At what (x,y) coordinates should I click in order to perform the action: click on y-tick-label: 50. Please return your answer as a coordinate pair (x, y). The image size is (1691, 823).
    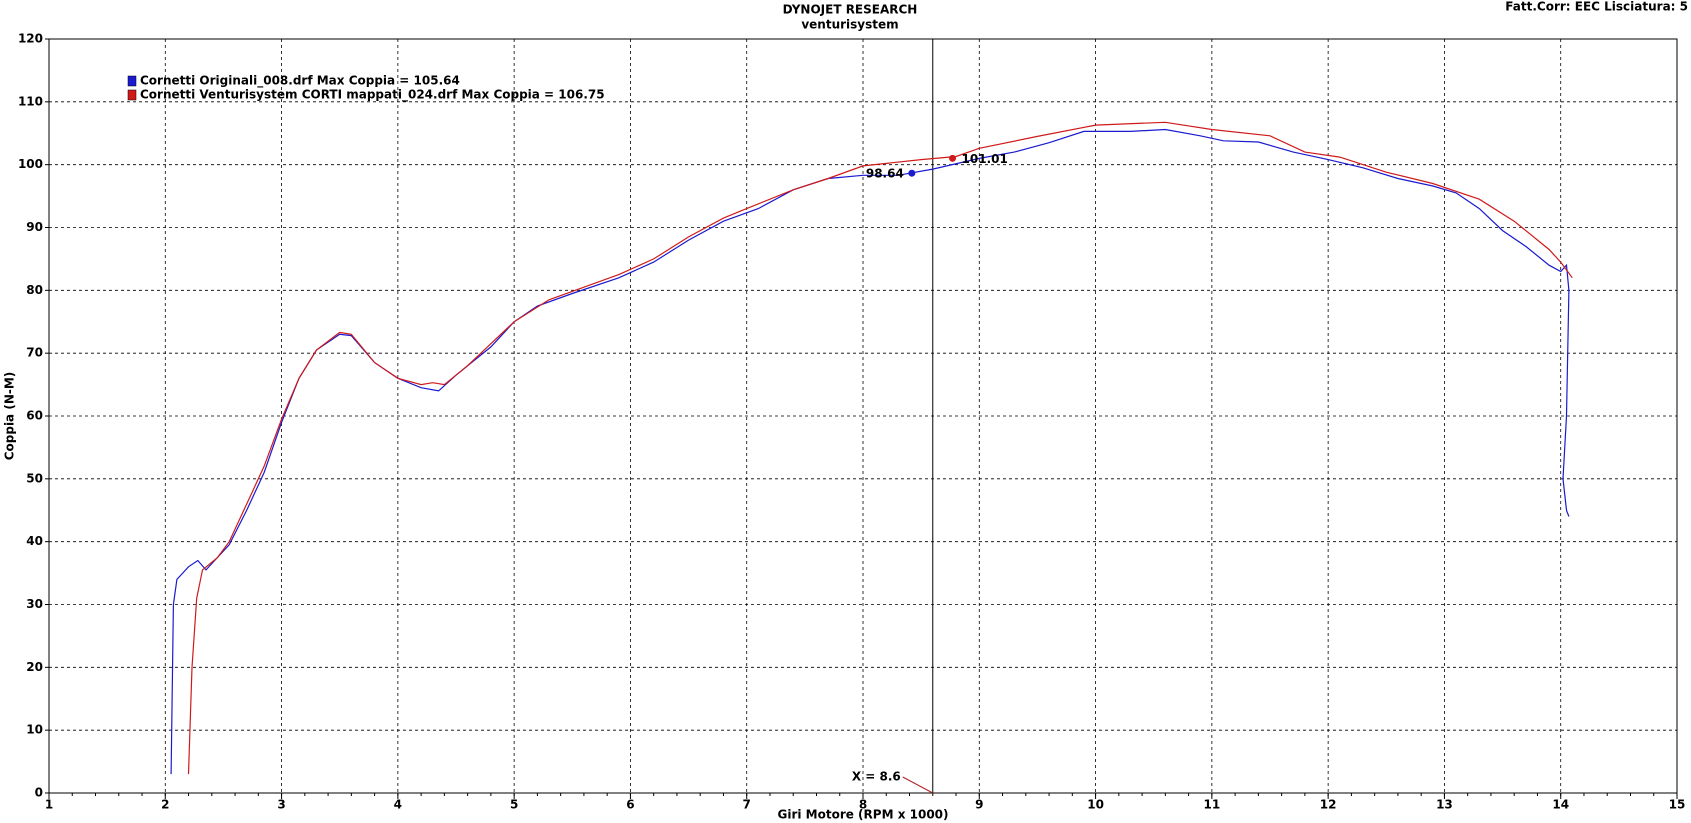
    Looking at the image, I should click on (34, 478).